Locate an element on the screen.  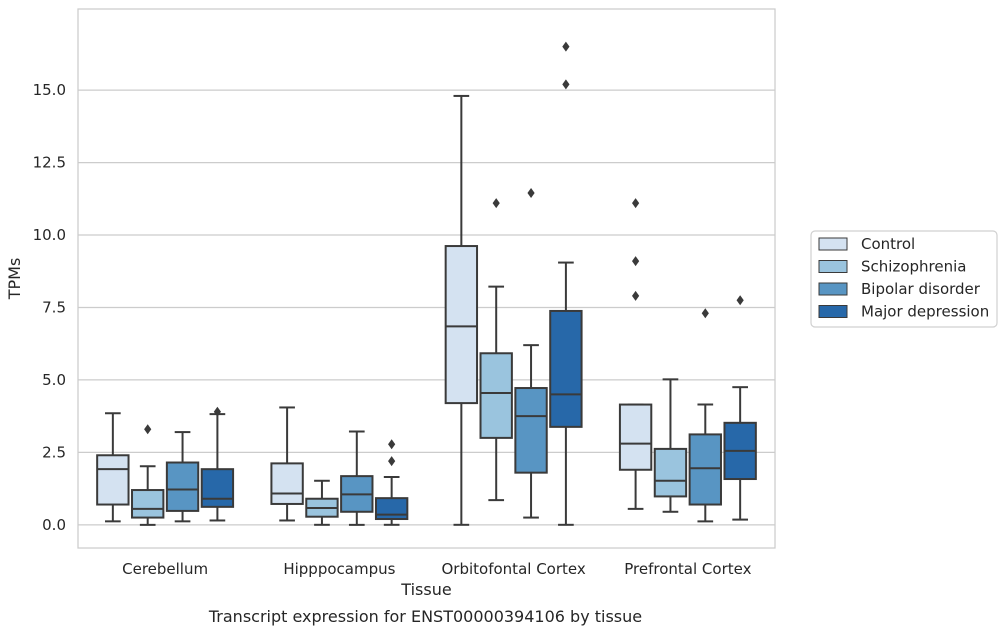
y-tick-label: 7.5 is located at coordinates (54, 307).